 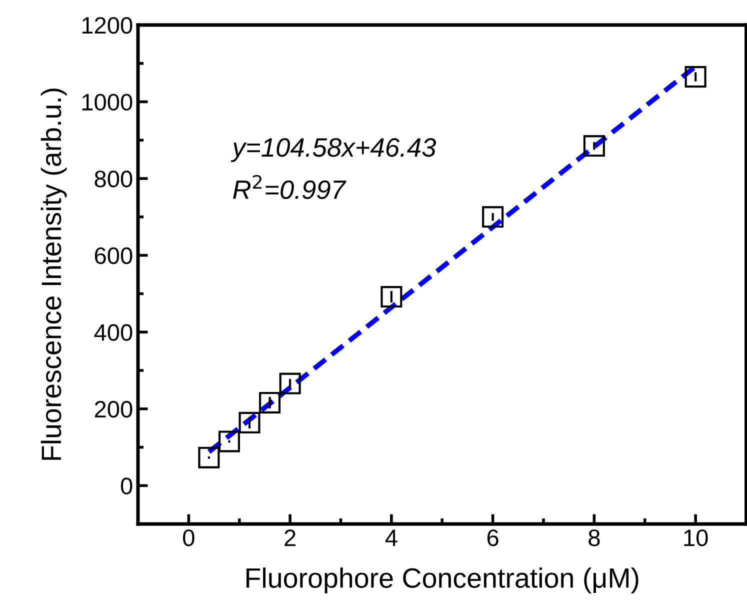 I want to click on y-tick-label: 1000, so click(x=107, y=102).